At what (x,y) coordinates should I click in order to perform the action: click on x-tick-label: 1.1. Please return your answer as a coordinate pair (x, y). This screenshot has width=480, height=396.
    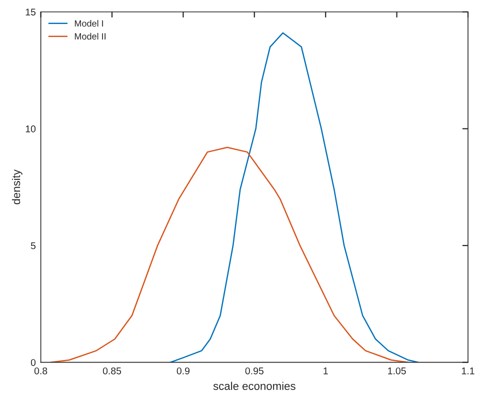
    Looking at the image, I should click on (468, 371).